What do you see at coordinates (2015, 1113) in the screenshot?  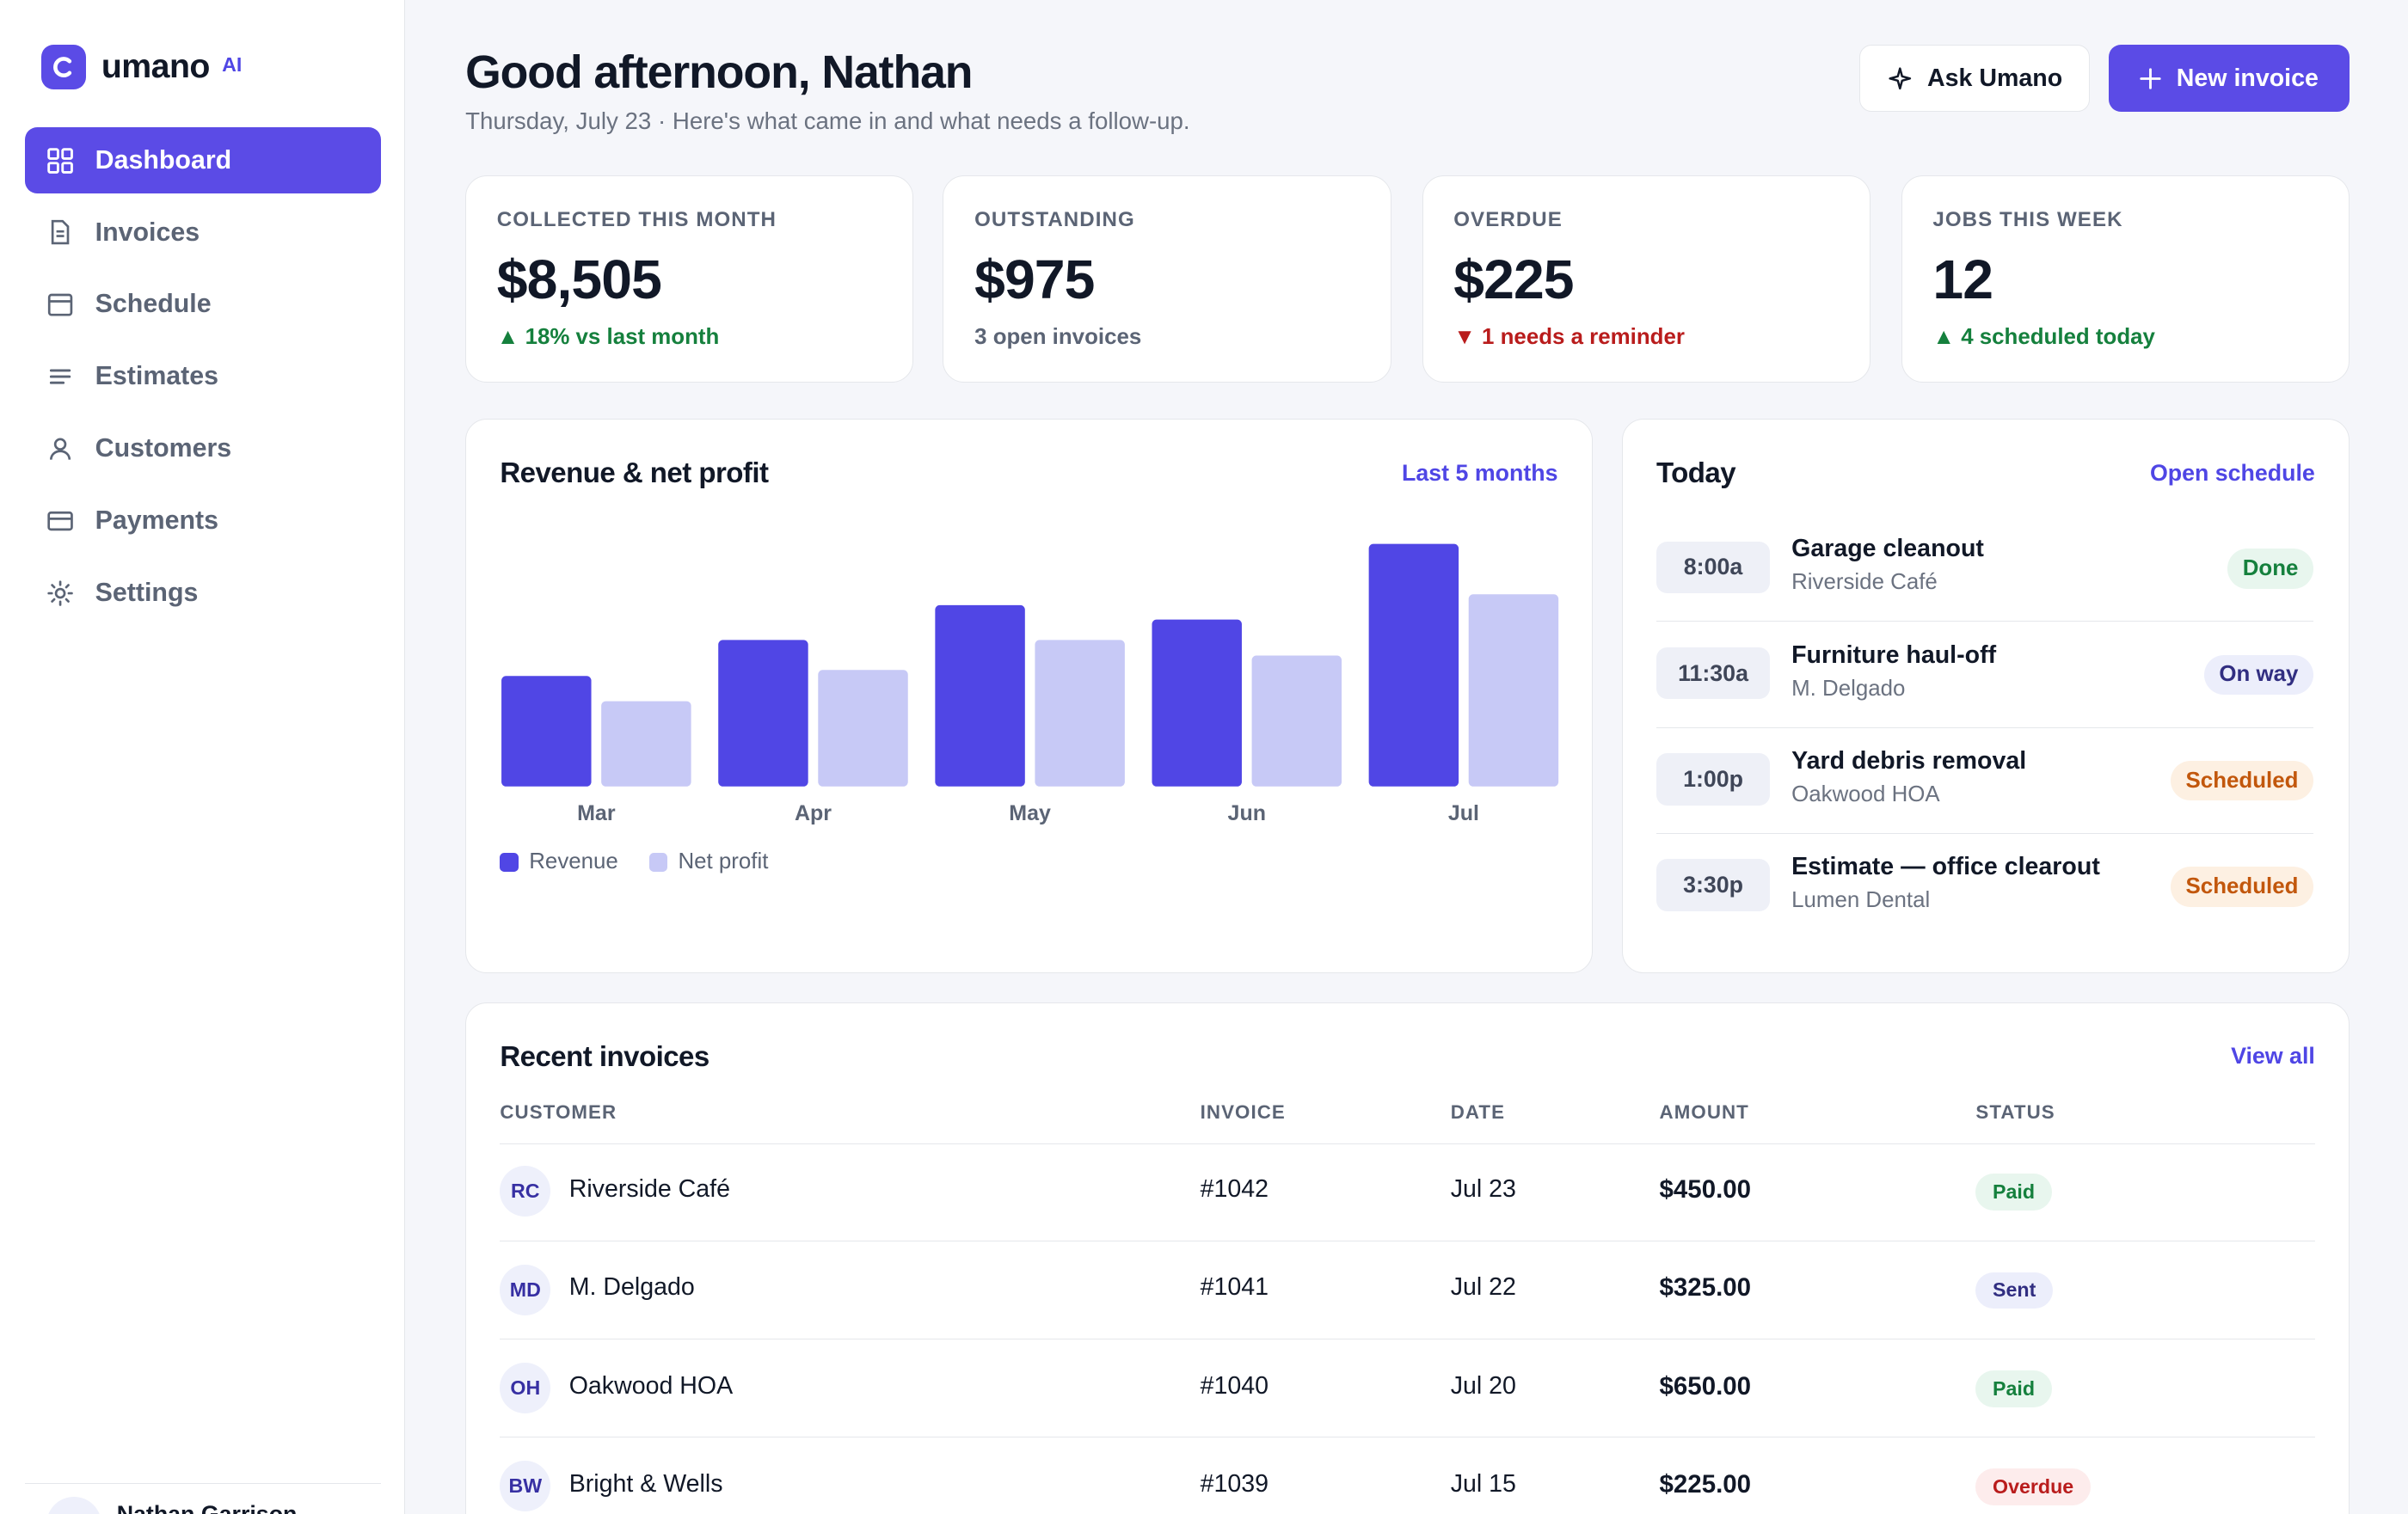 I see `column-header-status: STATUS` at bounding box center [2015, 1113].